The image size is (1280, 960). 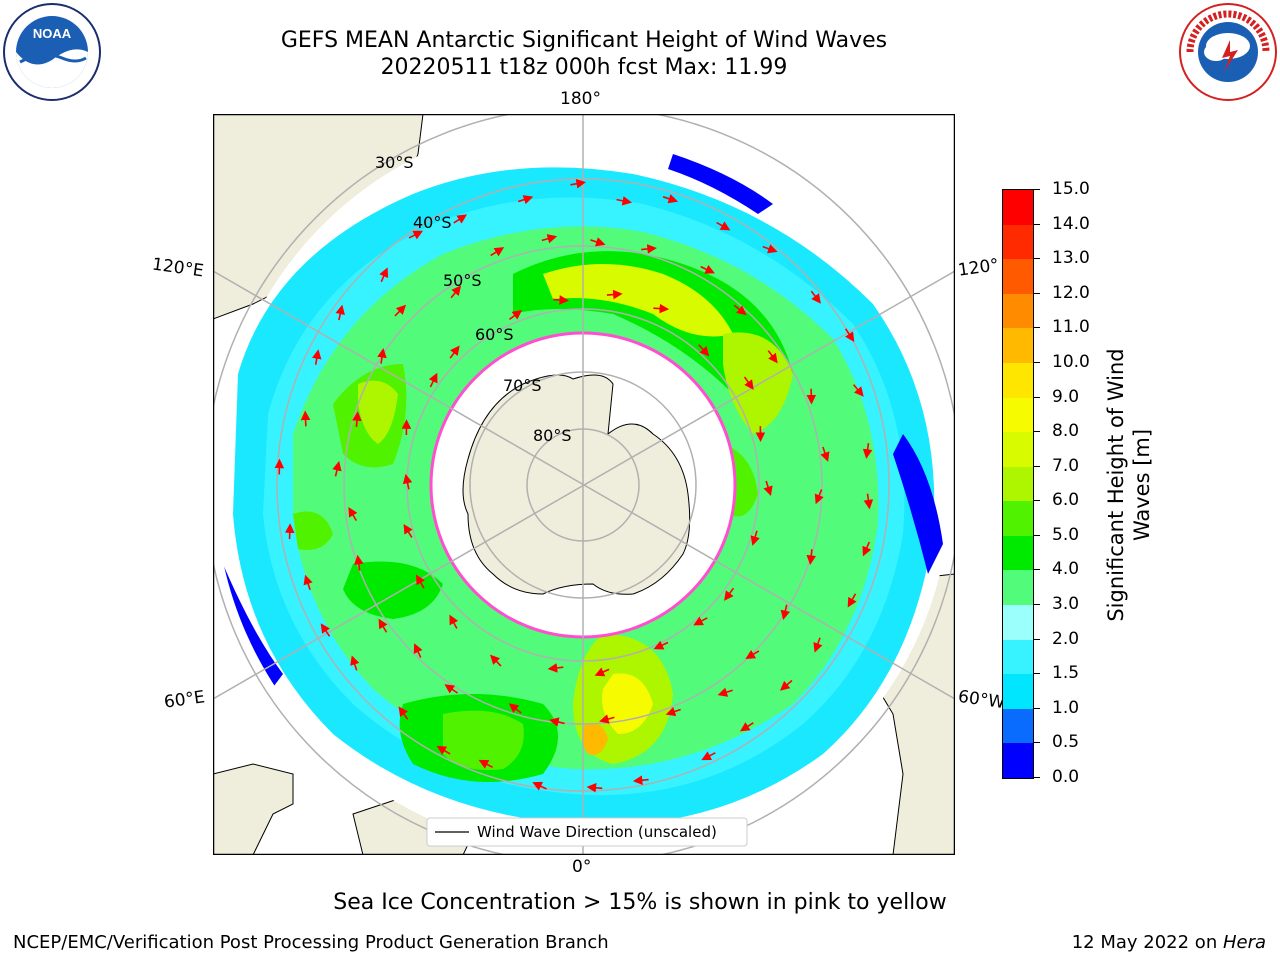 I want to click on lon-label-upper-right: 120°, so click(x=978, y=268).